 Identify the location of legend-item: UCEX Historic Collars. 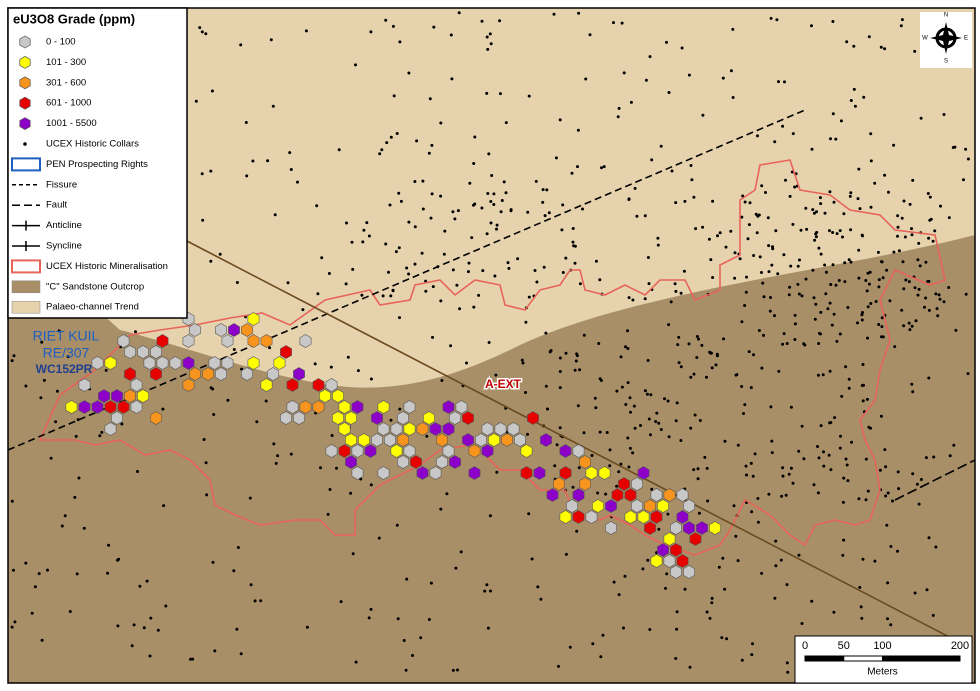
(81, 144).